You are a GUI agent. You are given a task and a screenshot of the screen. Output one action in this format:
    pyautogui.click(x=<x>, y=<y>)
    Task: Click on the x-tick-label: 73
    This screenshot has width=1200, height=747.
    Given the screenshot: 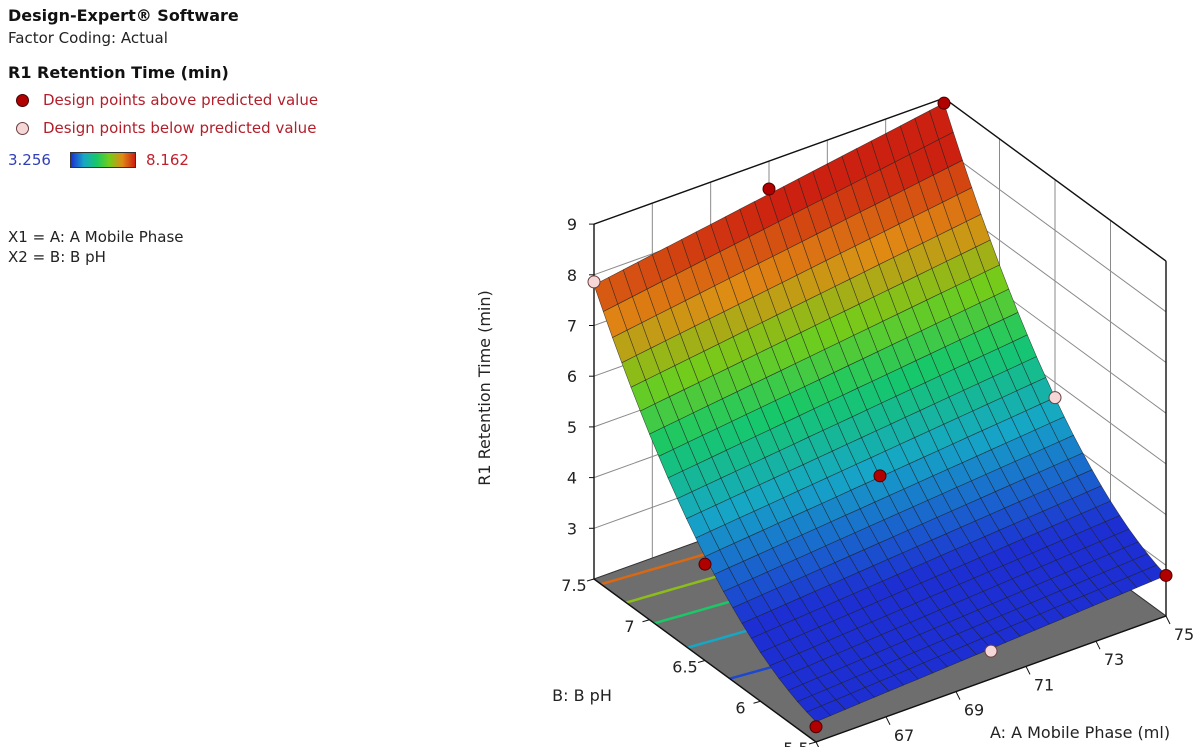 What is the action you would take?
    pyautogui.click(x=1114, y=659)
    